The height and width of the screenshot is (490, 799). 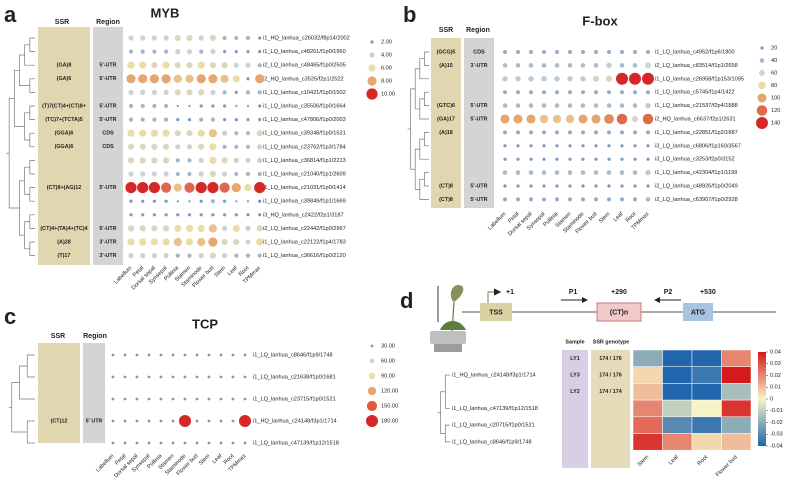 What do you see at coordinates (304, 66) in the screenshot?
I see `row-label: i2_LQ_lanhua_c48465/f1p0/2505` at bounding box center [304, 66].